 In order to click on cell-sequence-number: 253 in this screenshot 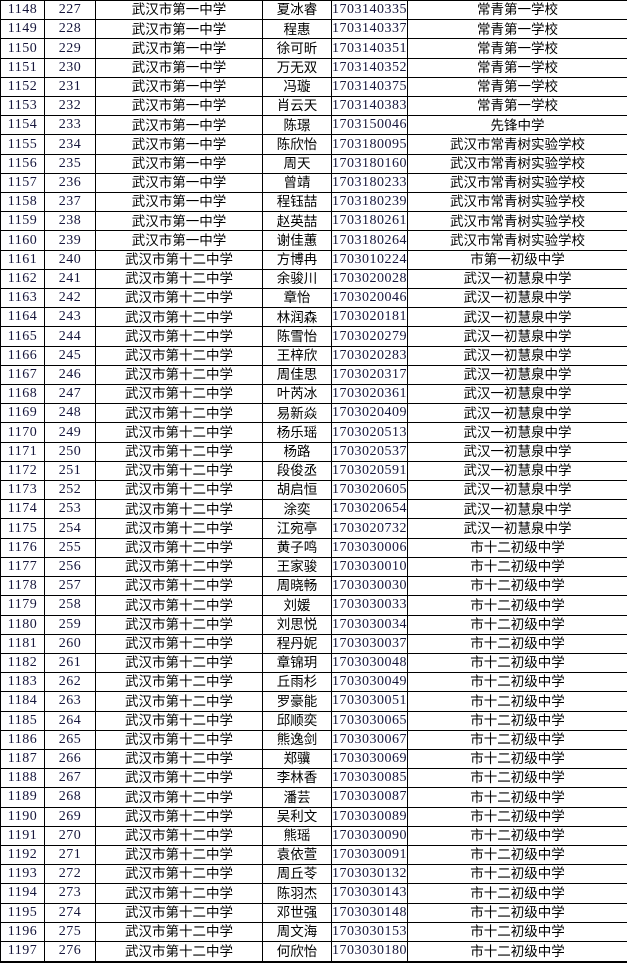, I will do `click(70, 509)`.